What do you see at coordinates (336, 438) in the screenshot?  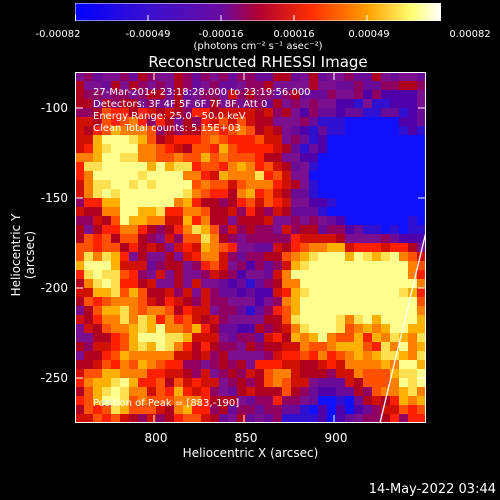 I see `x-tick-label: 900` at bounding box center [336, 438].